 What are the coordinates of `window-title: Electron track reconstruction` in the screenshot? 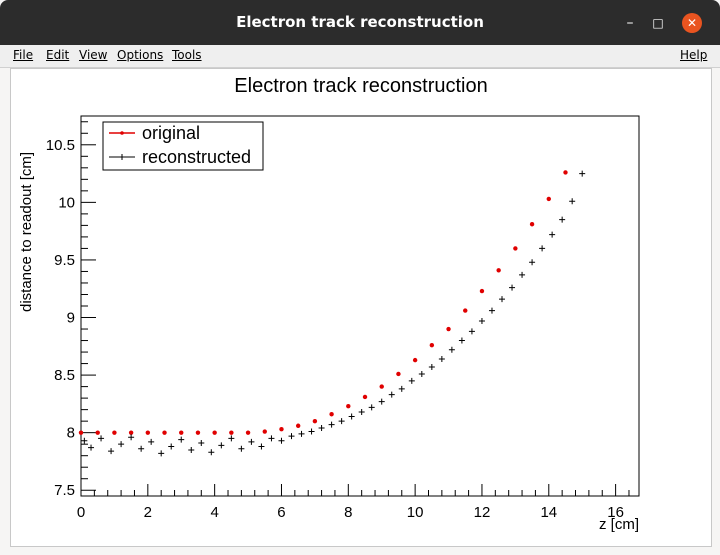 It's located at (360, 22).